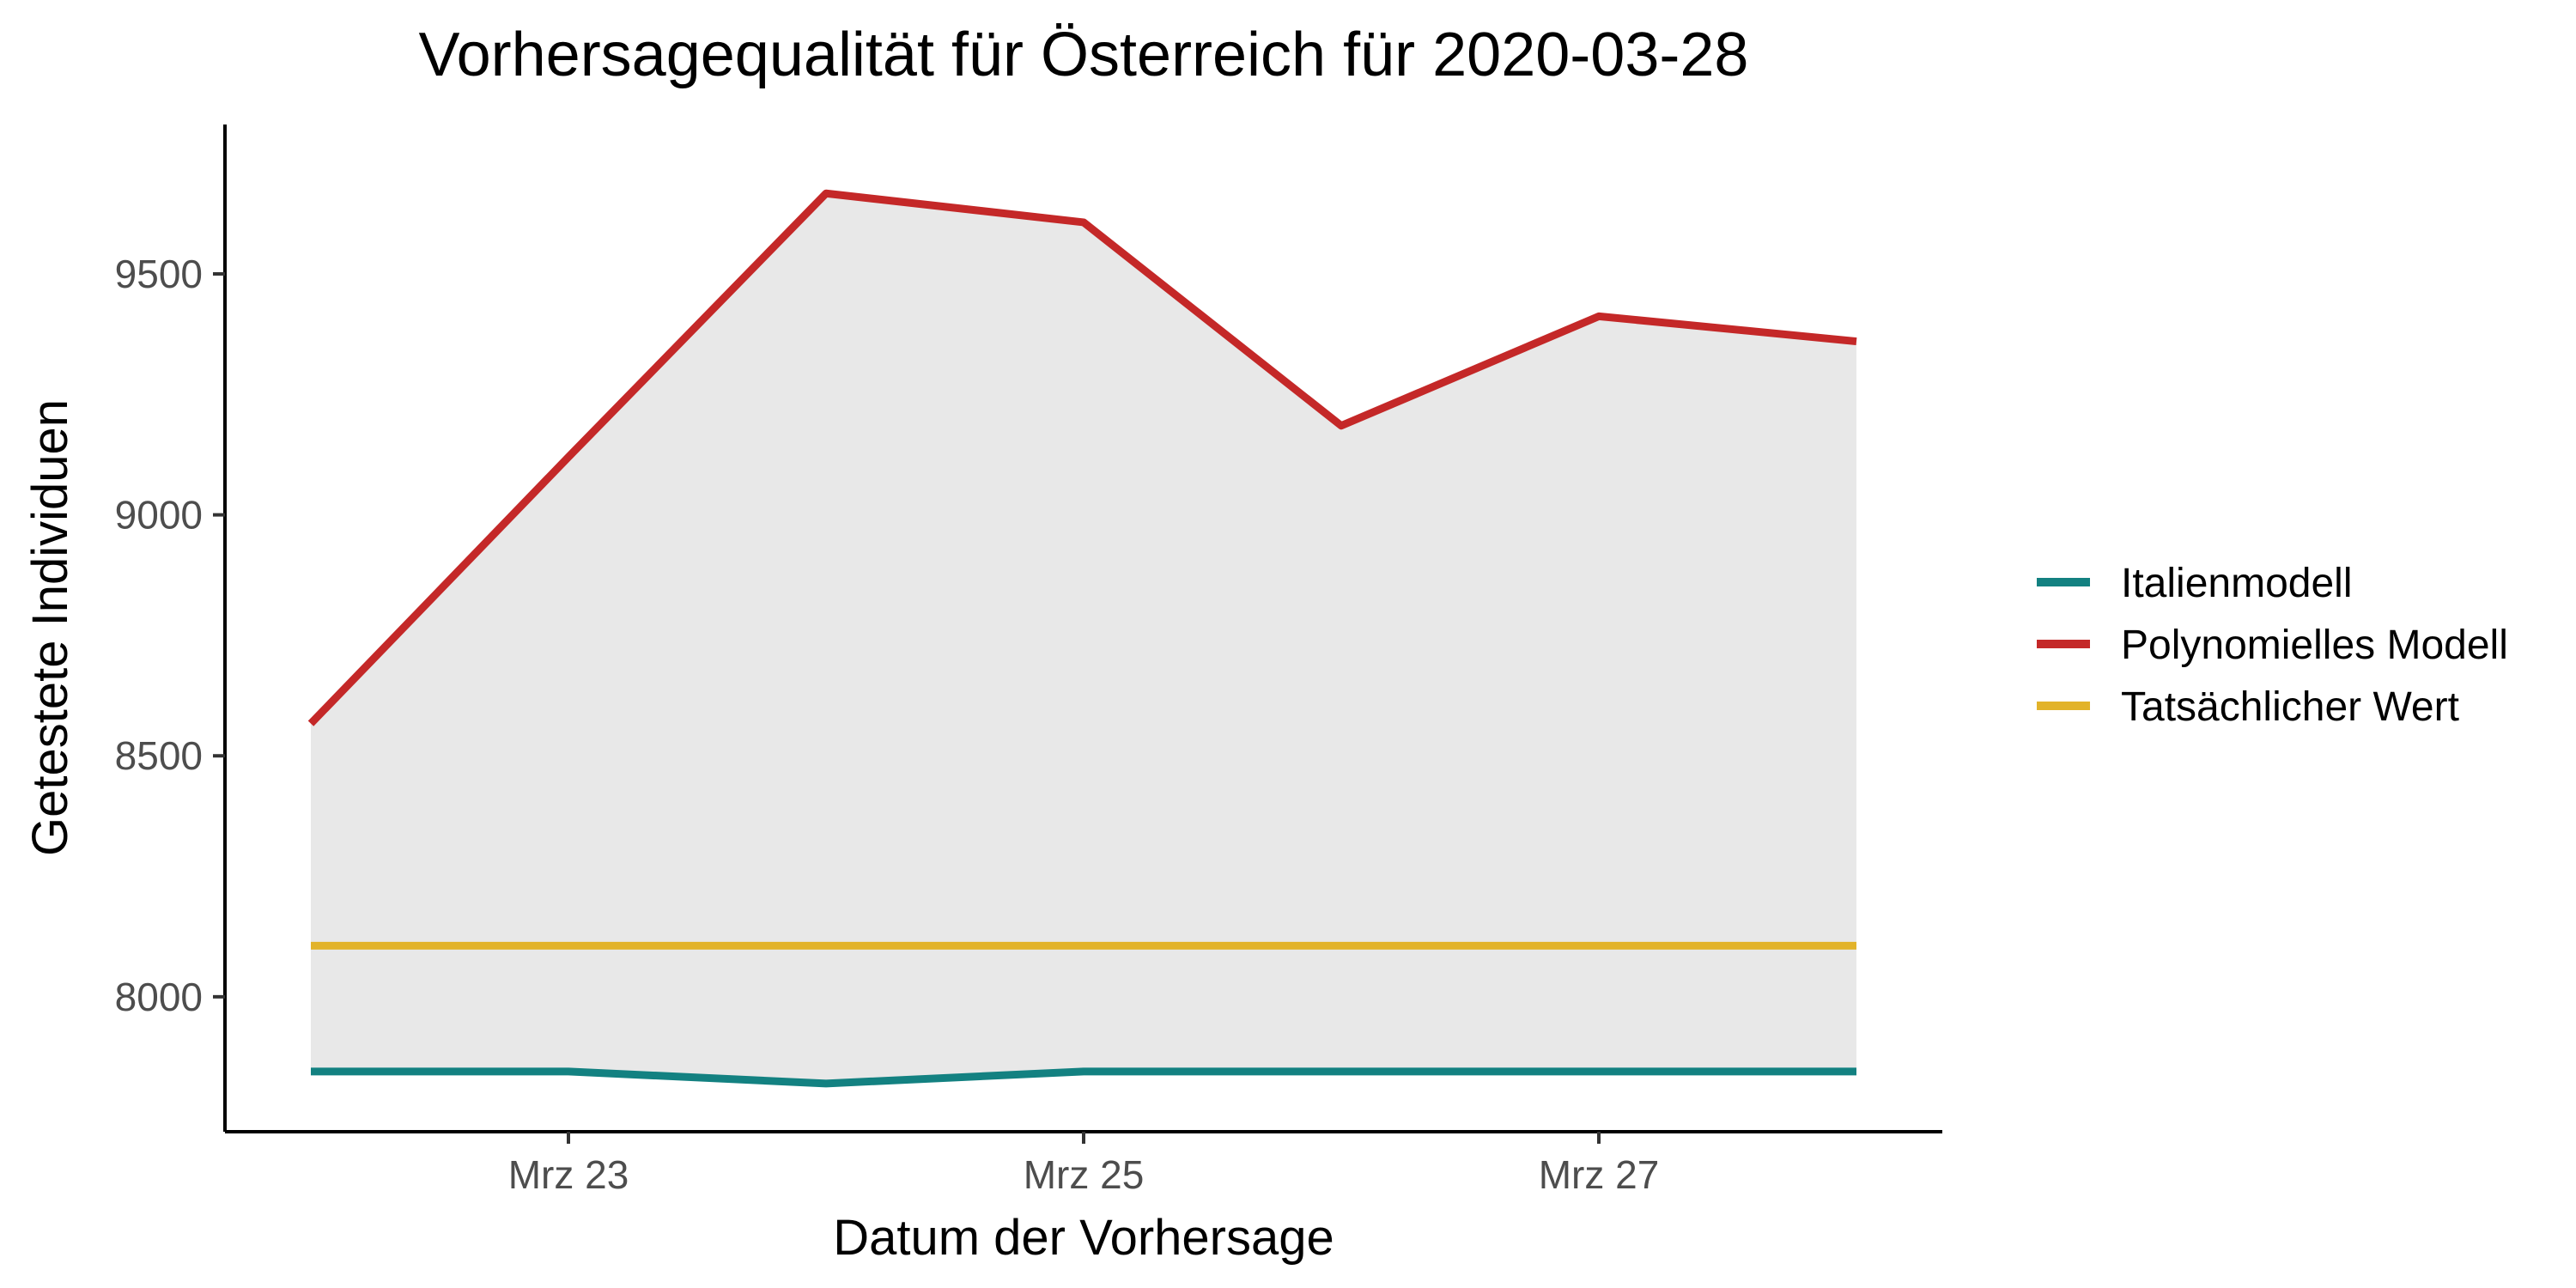 This screenshot has height=1288, width=2576. I want to click on y-tick-label-2: 9000, so click(159, 515).